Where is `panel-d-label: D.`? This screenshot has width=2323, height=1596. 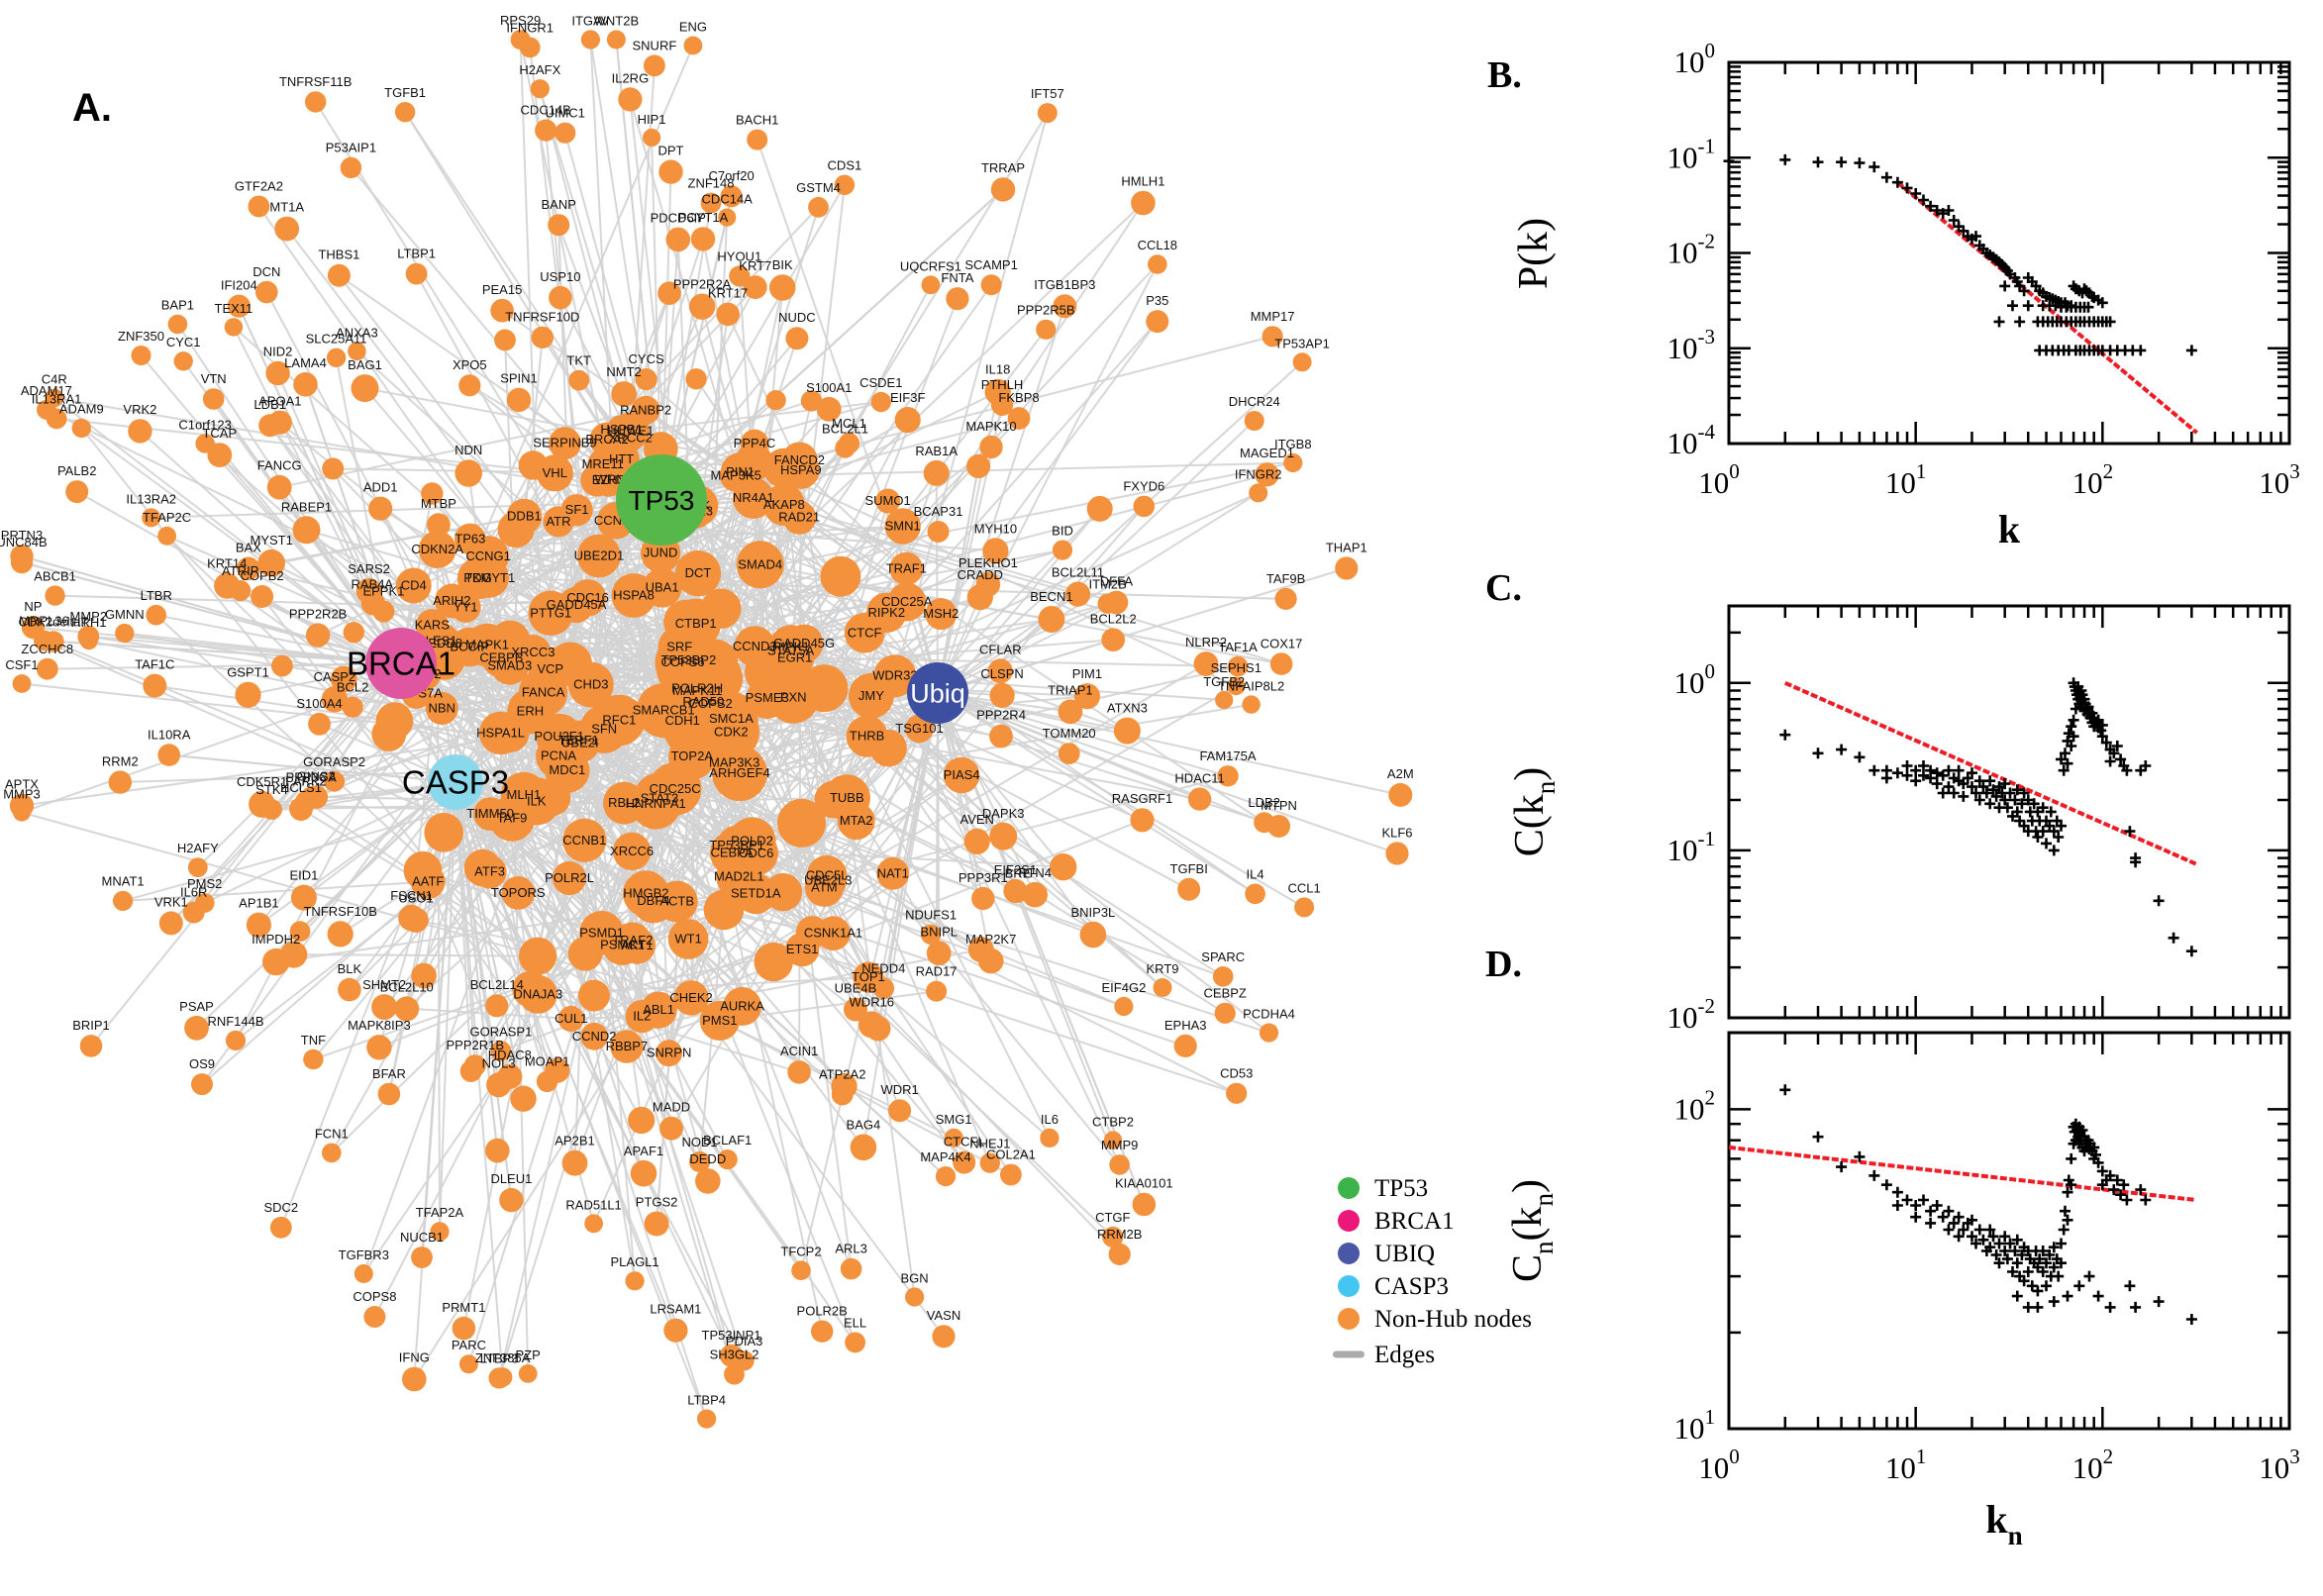 panel-d-label: D. is located at coordinates (1504, 964).